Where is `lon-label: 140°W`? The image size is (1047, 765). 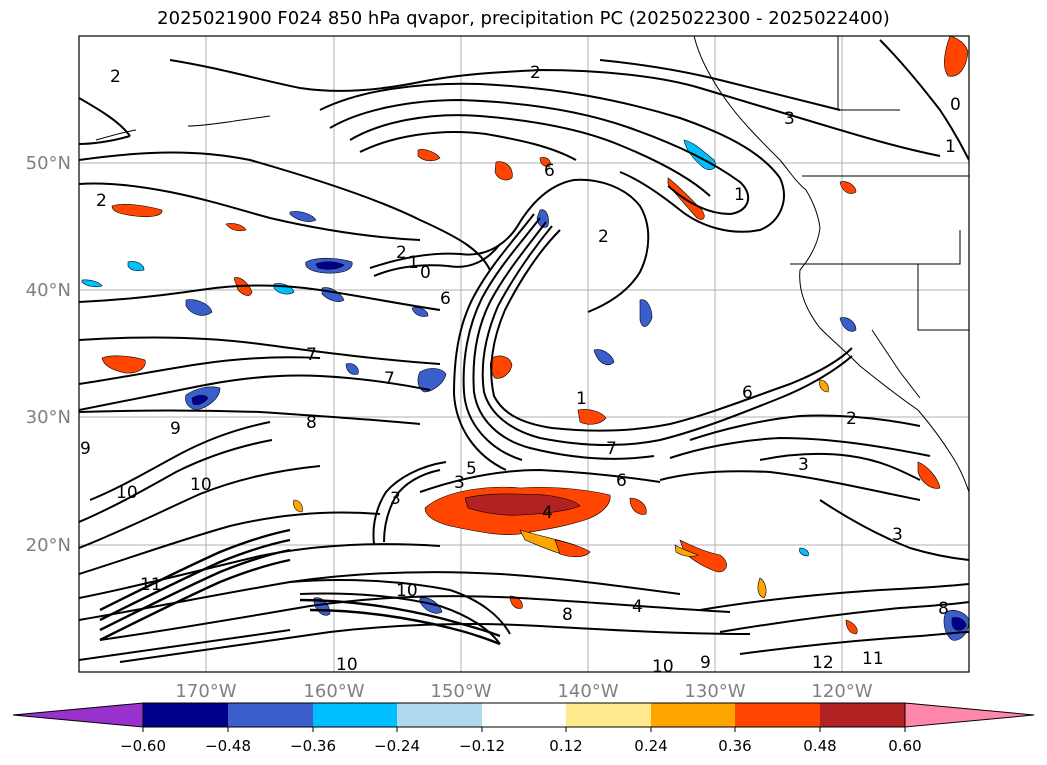
lon-label: 140°W is located at coordinates (587, 691).